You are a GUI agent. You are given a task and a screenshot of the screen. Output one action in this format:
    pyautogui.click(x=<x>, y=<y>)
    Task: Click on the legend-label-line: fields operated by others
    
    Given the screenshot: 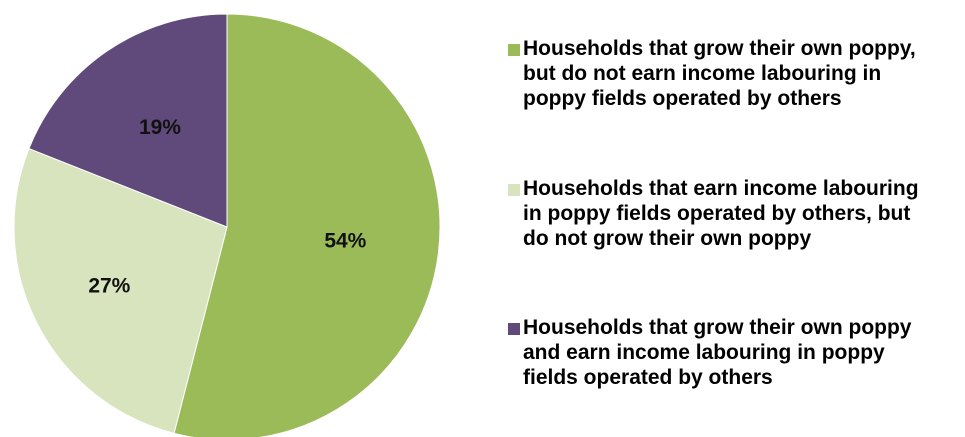 What is the action you would take?
    pyautogui.click(x=648, y=377)
    